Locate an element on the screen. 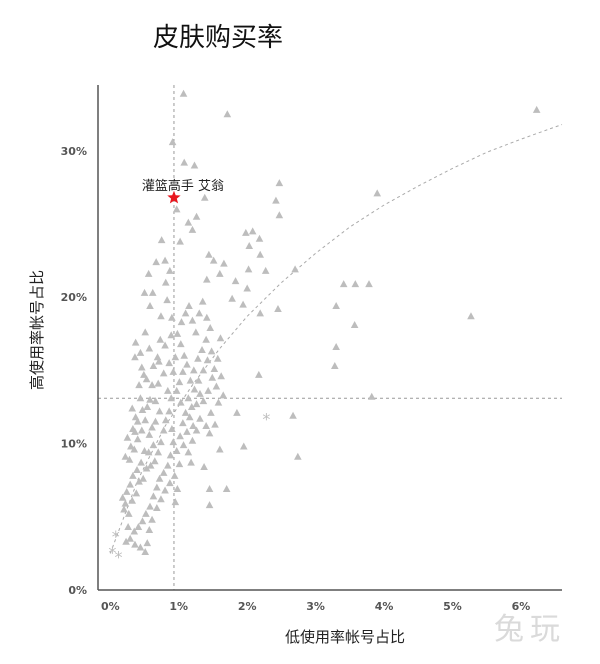 Image resolution: width=600 pixels, height=664 pixels. x-tick-label: 4% is located at coordinates (384, 606).